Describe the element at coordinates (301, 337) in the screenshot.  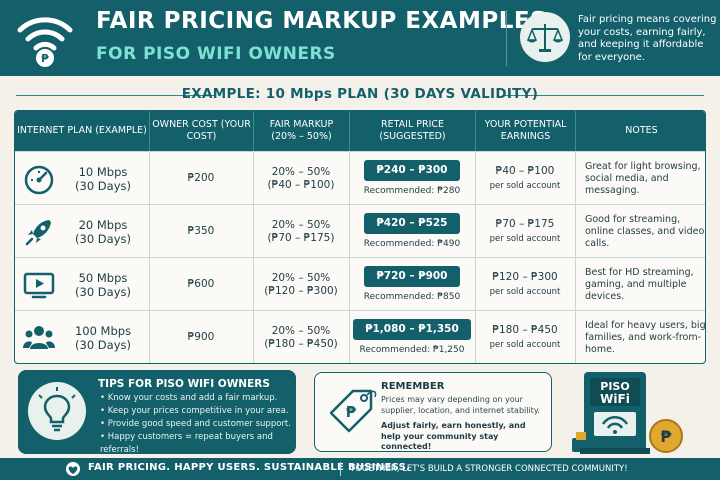
I see `markup-cell: 20% – 50% (₱180 – ₱450)` at that location.